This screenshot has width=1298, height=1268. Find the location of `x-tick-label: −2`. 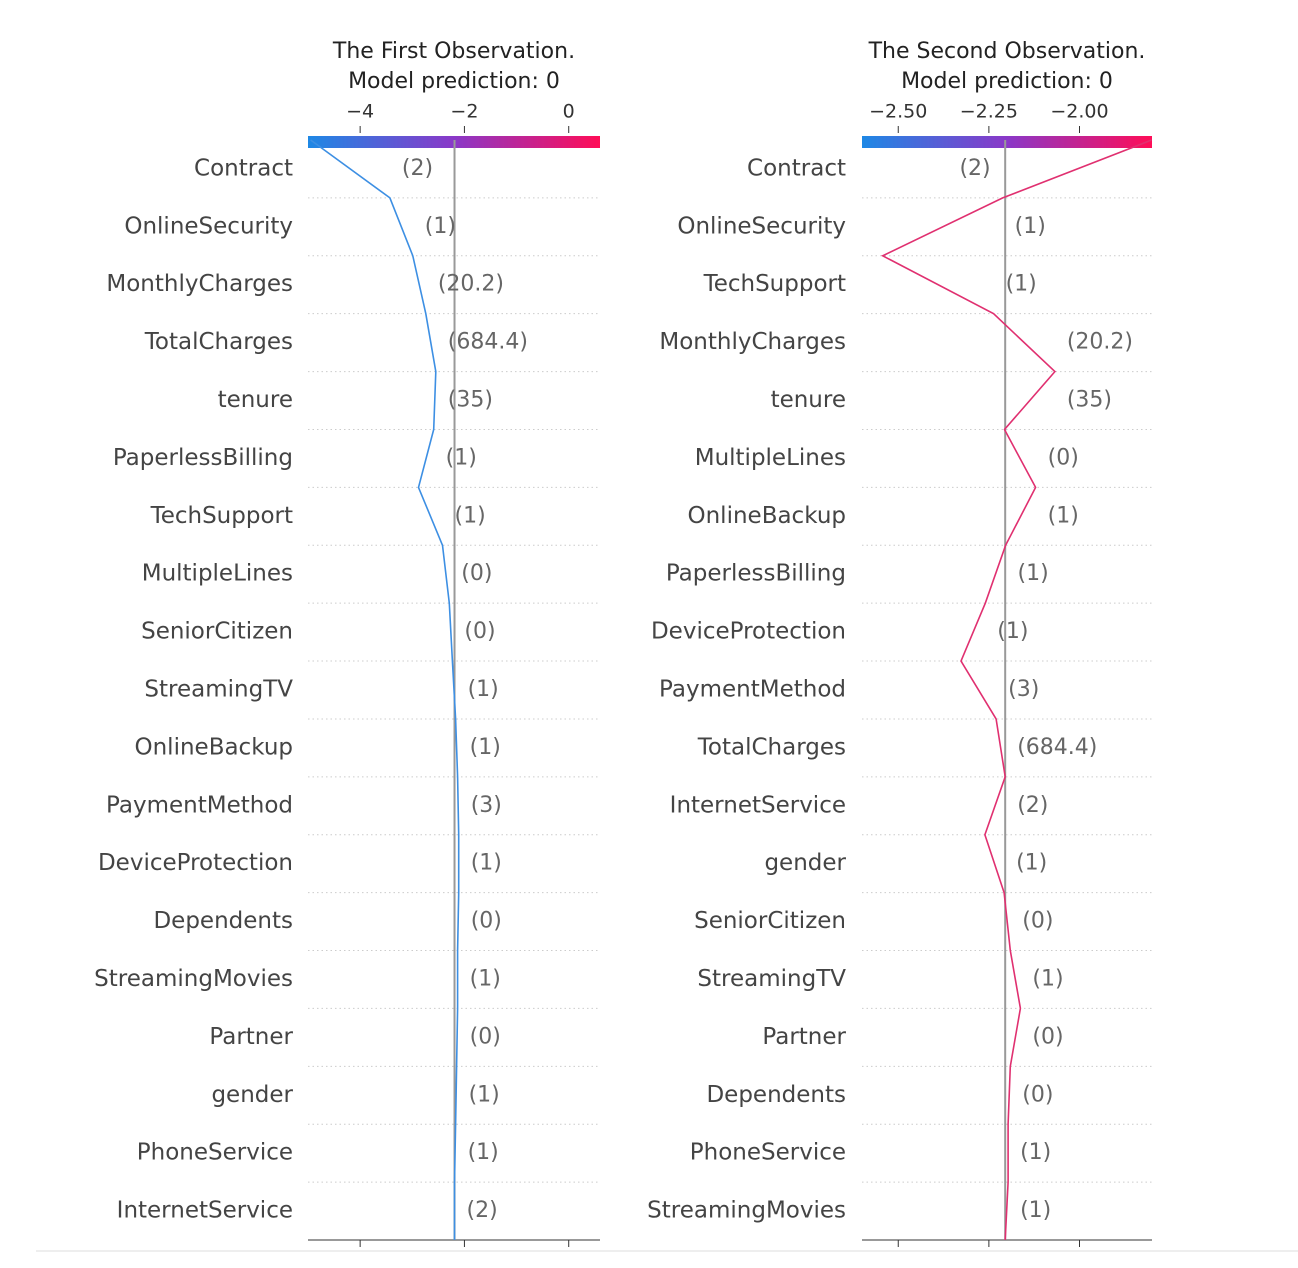

x-tick-label: −2 is located at coordinates (464, 112).